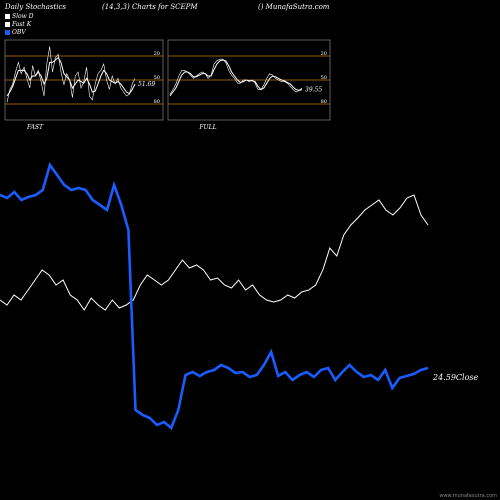  I want to click on legend-label: OBV, so click(19, 32).